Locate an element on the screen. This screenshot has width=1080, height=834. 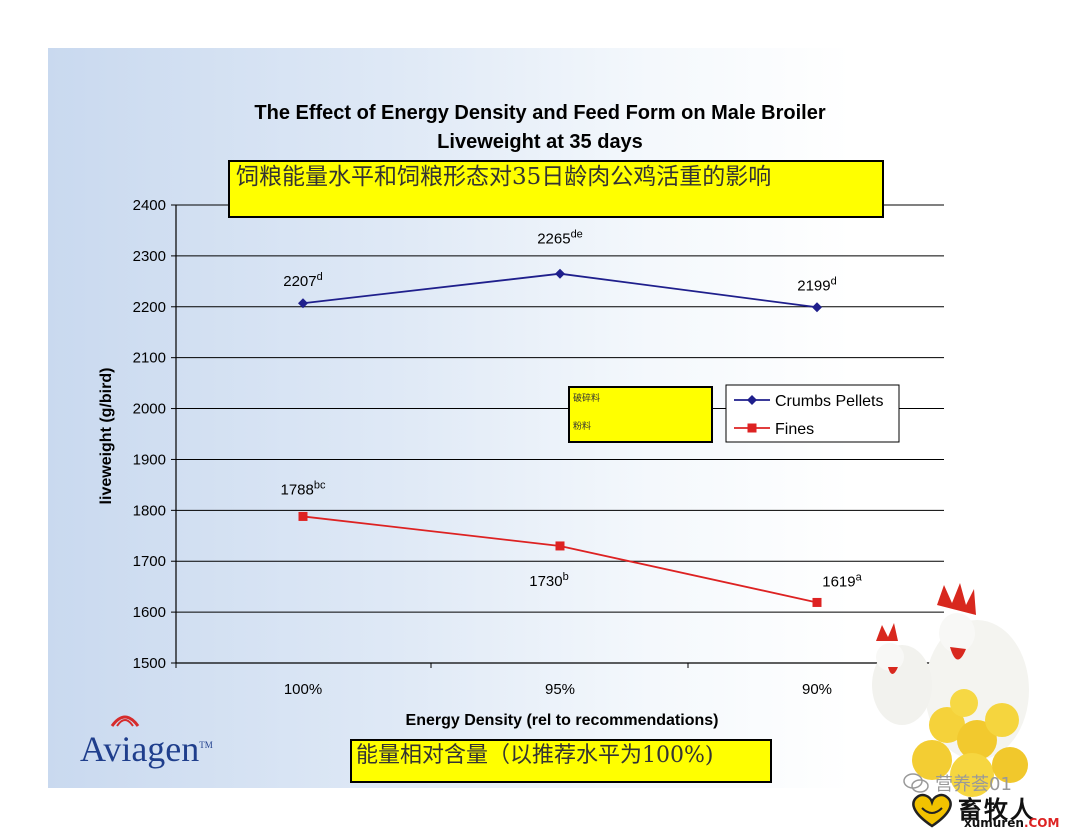
site-name-cn: 畜牧人 is located at coordinates (997, 809).